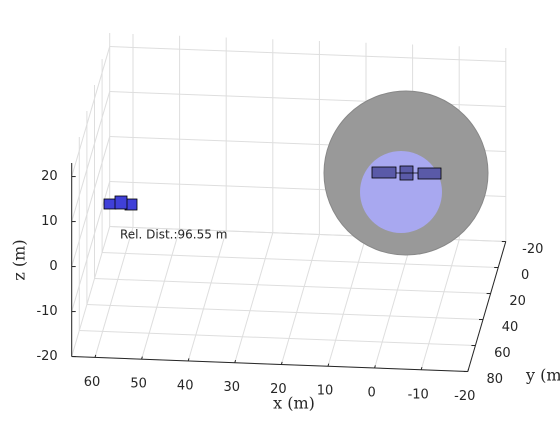 This screenshot has height=423, width=560. What do you see at coordinates (325, 391) in the screenshot?
I see `x-tick-label: 10` at bounding box center [325, 391].